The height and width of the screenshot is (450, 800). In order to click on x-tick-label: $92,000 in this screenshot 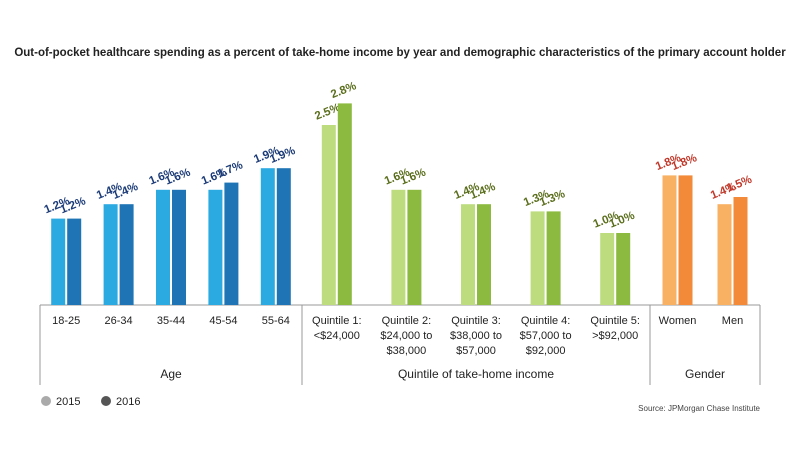, I will do `click(546, 351)`.